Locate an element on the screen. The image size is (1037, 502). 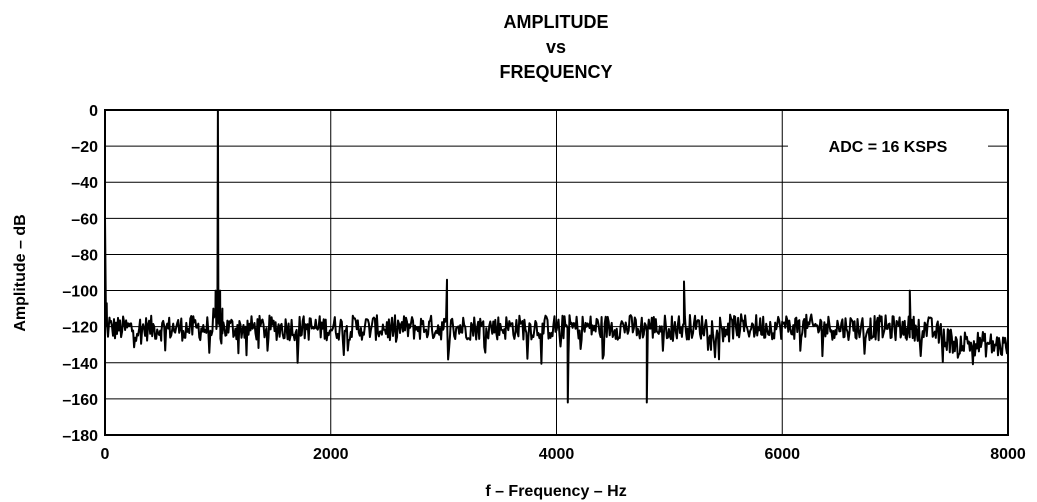
x-axis-label: f – Frequency – Hz is located at coordinates (555, 491).